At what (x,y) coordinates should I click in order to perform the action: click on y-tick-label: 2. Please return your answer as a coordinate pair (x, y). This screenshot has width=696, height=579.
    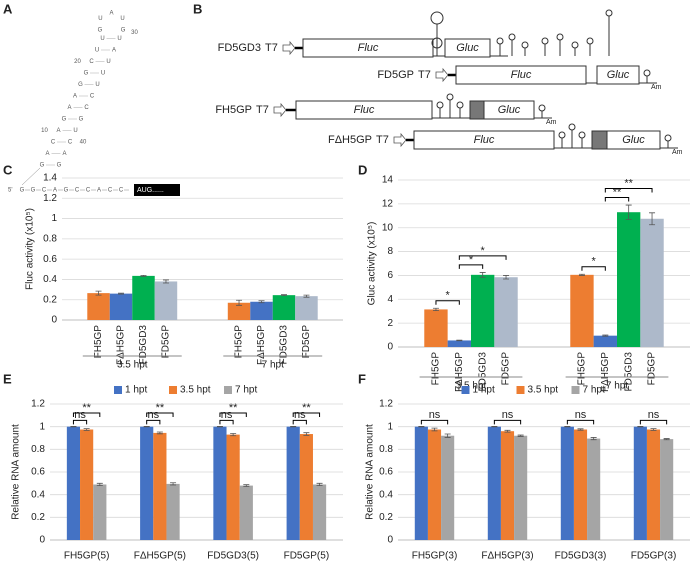
    Looking at the image, I should click on (390, 323).